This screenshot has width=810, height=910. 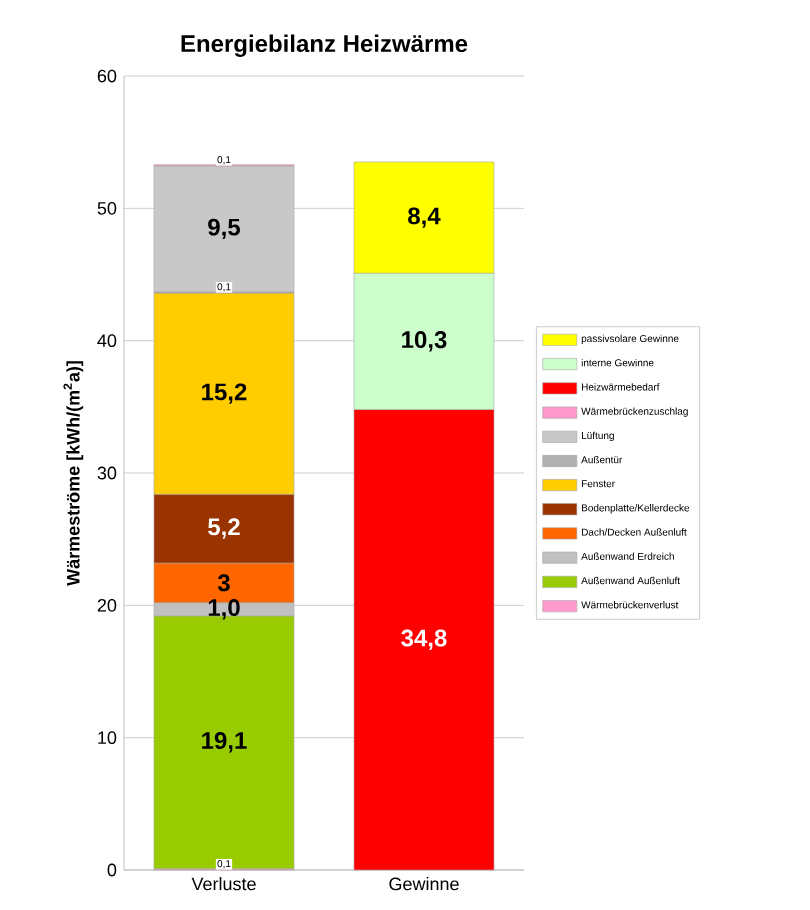 I want to click on y-tick-label: 40, so click(x=107, y=341).